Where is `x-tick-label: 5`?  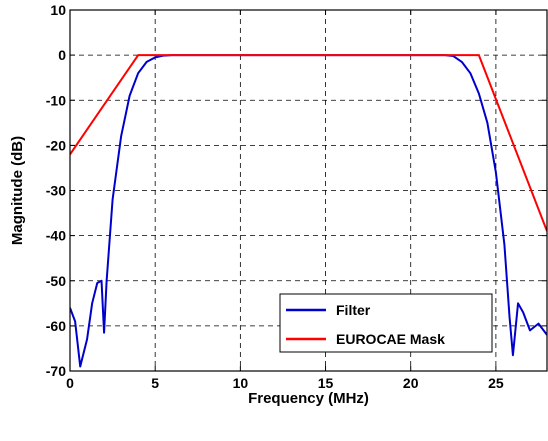 x-tick-label: 5 is located at coordinates (155, 383).